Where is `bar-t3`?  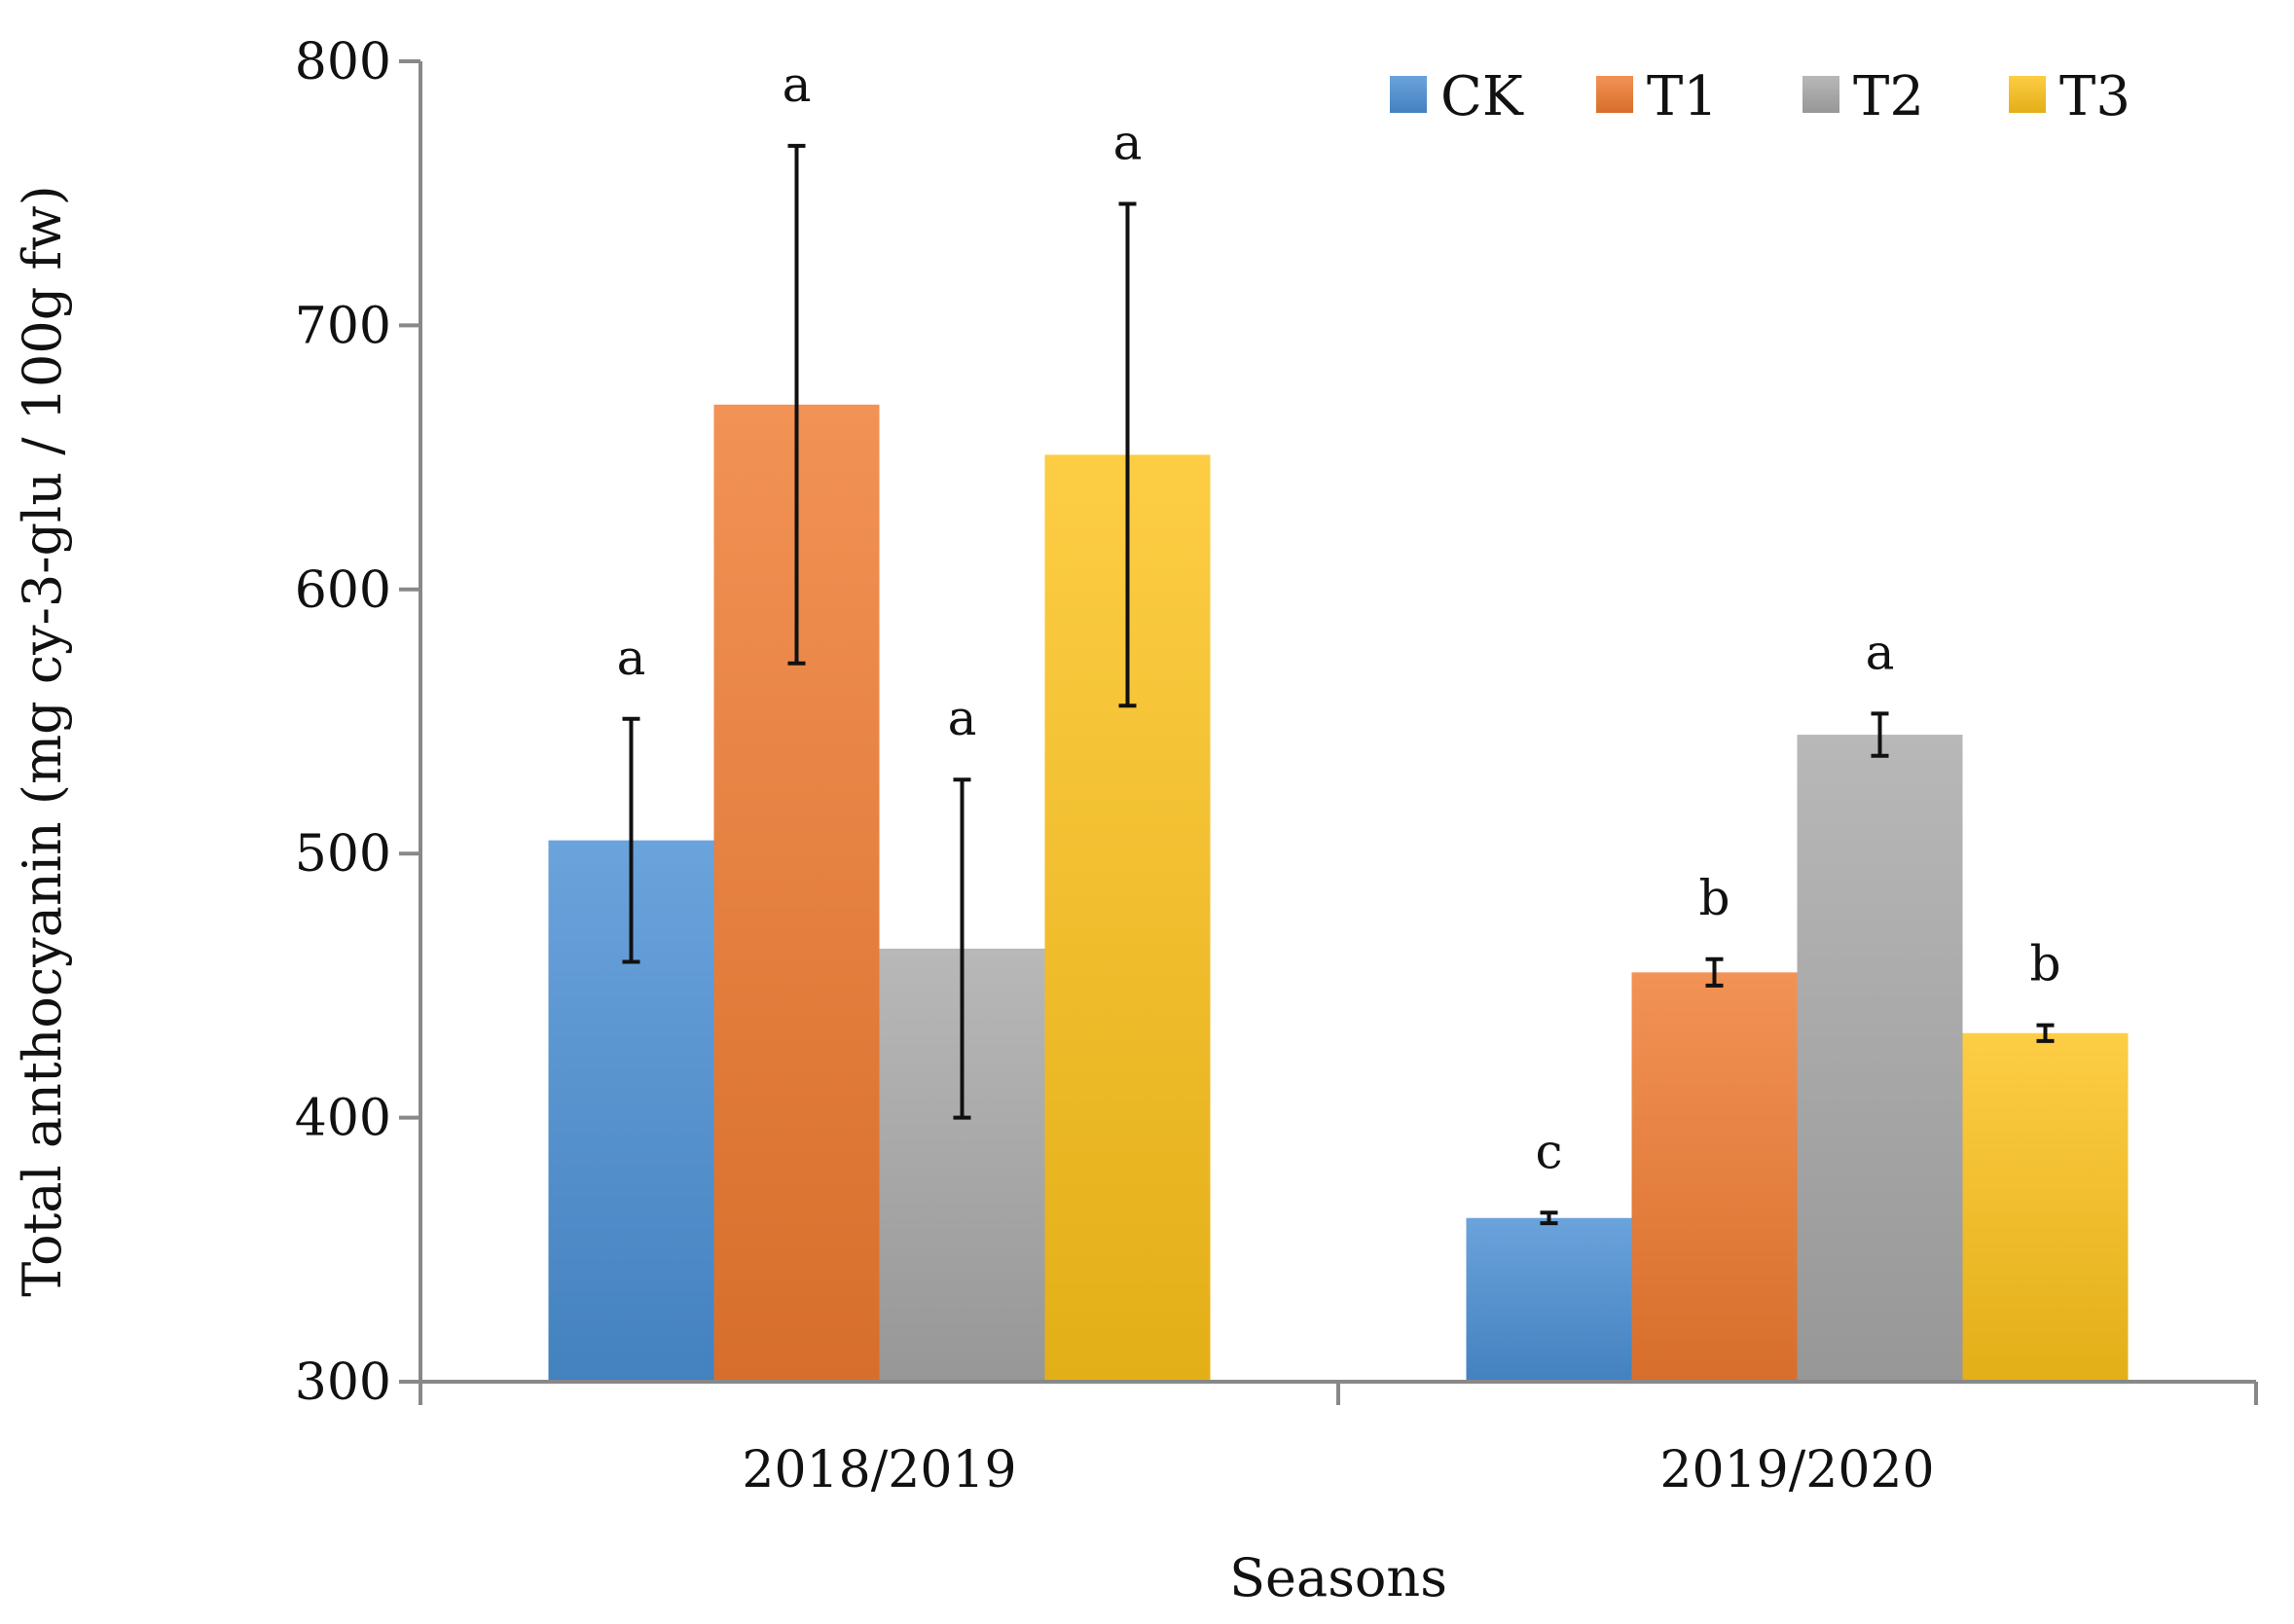 bar-t3 is located at coordinates (2045, 1207).